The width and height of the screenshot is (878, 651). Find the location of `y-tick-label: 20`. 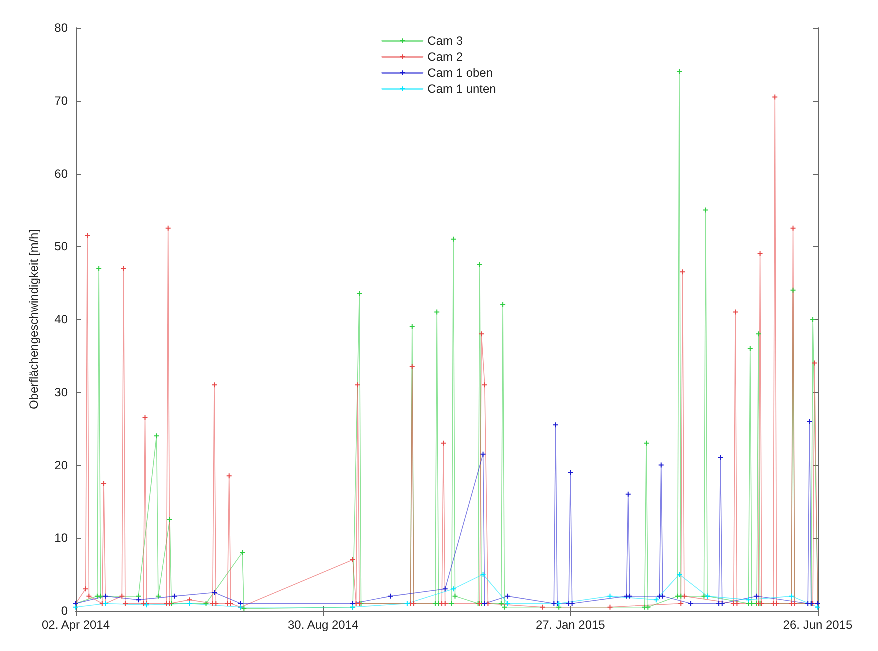

y-tick-label: 20 is located at coordinates (61, 465).